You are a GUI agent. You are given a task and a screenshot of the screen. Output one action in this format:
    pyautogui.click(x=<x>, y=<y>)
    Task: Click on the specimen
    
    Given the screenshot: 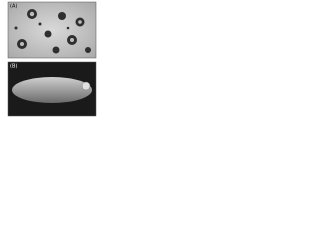 What is the action you would take?
    pyautogui.click(x=52, y=90)
    